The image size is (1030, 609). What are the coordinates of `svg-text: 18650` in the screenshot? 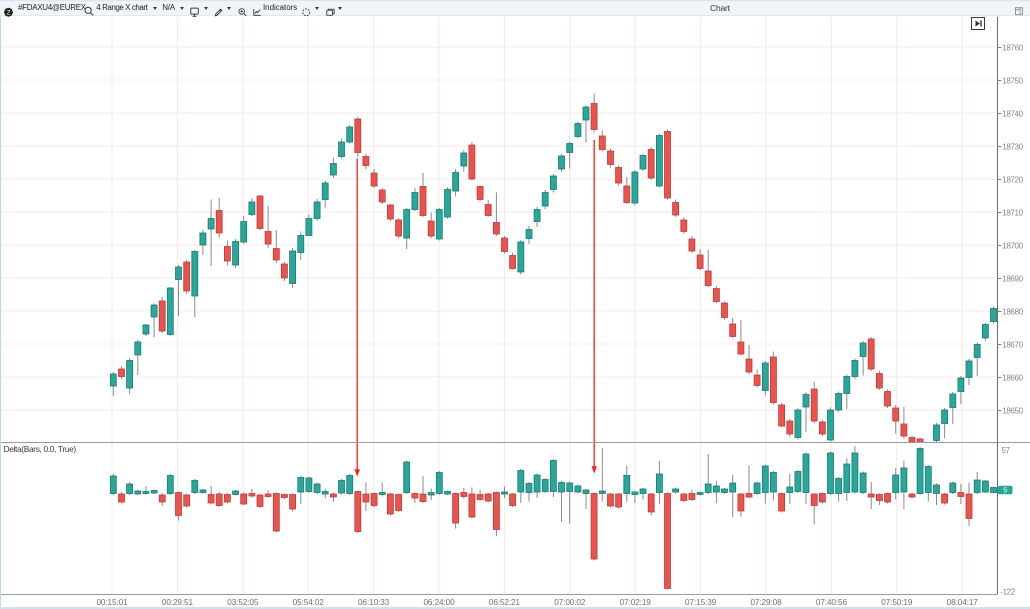 It's located at (1012, 411).